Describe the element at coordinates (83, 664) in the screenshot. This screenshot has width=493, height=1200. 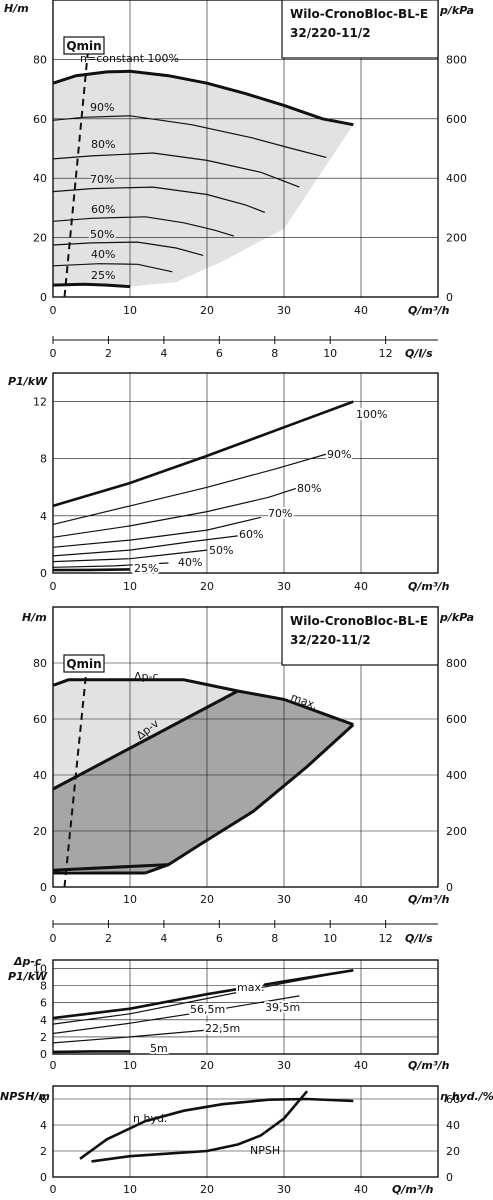
I see `head2-qmin-label: Qmin` at that location.